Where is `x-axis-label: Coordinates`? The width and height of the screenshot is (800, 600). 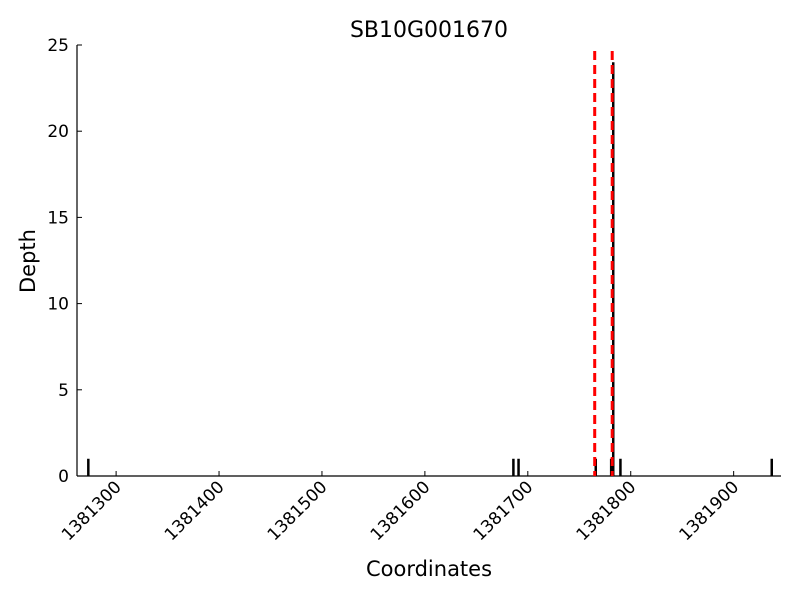 x-axis-label: Coordinates is located at coordinates (429, 569).